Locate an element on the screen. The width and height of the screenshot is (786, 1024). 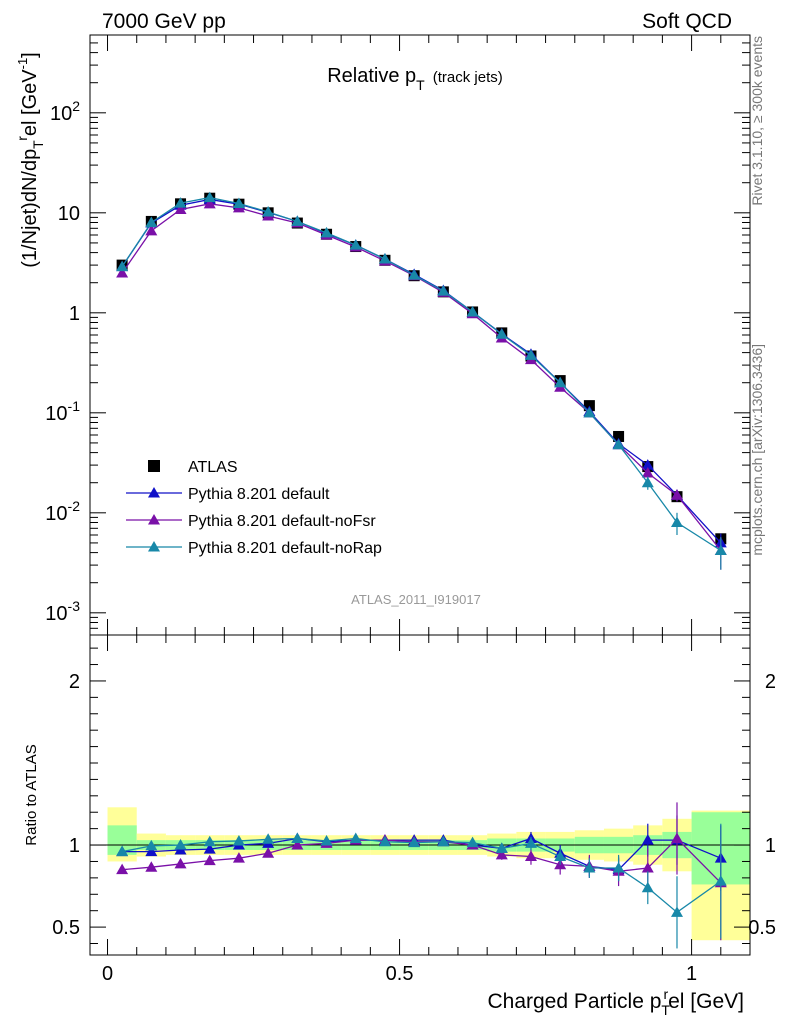
ratio-y-tick-label: 1 is located at coordinates (74, 846).